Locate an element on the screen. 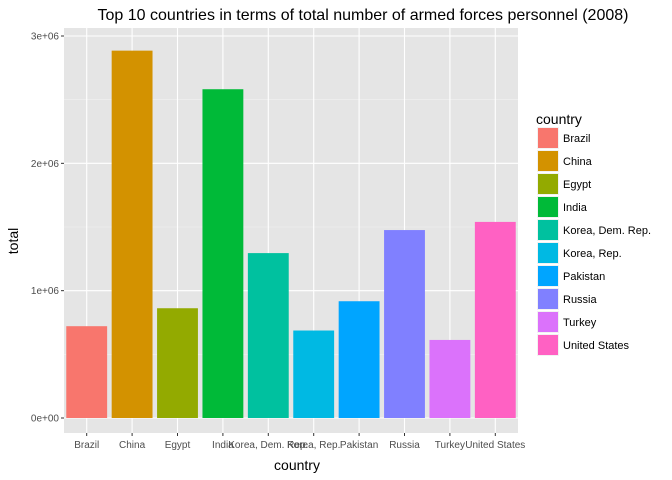 This screenshot has height=480, width=672. y-tick-label: 1e+06 is located at coordinates (45, 291).